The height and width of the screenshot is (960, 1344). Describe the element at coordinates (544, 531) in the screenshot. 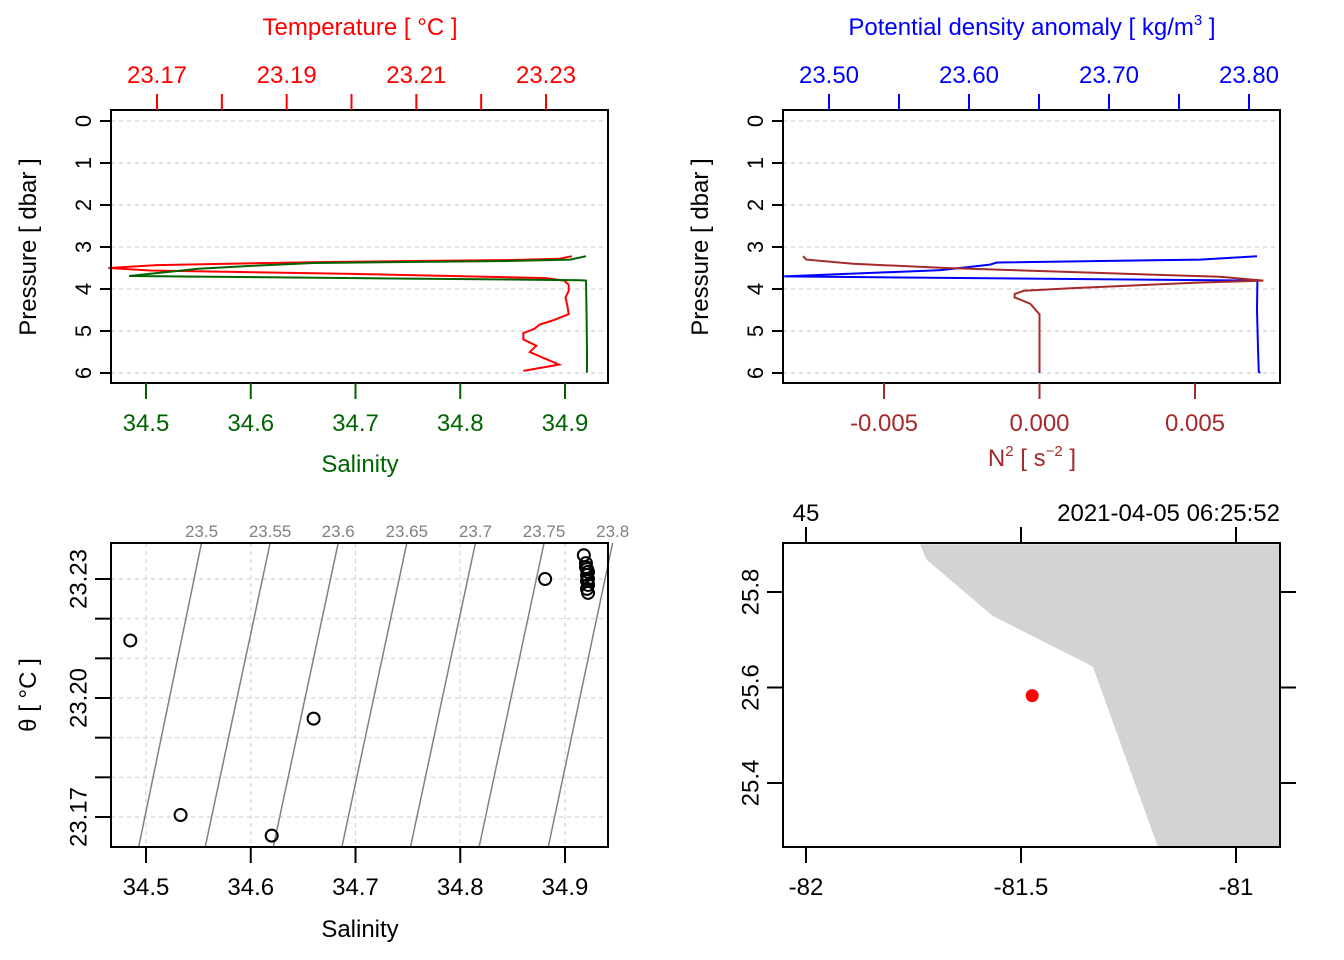

I see `isopycnal-label: 23.75` at that location.